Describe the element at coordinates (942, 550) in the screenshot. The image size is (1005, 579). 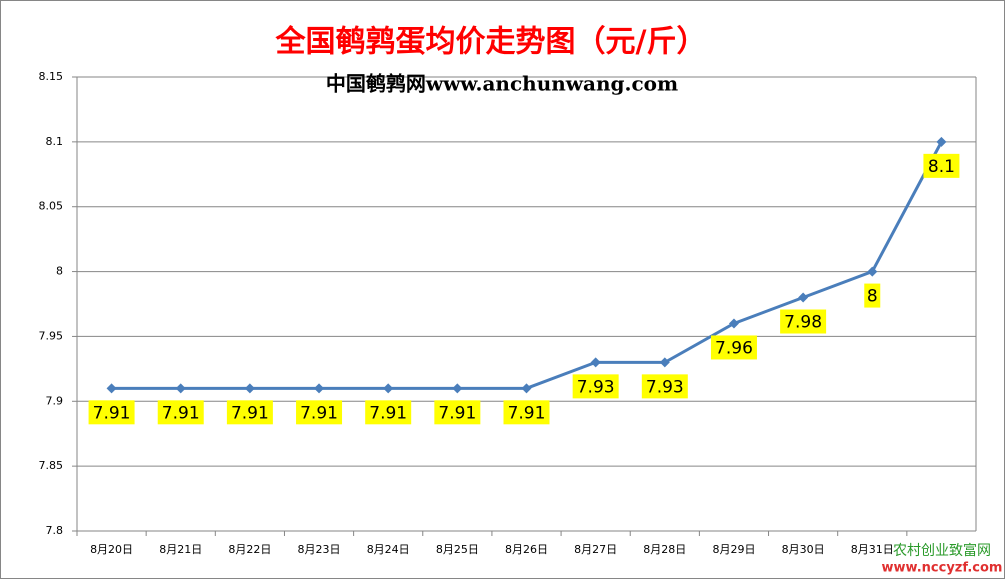
I see `watermark: 农村创业致富网` at that location.